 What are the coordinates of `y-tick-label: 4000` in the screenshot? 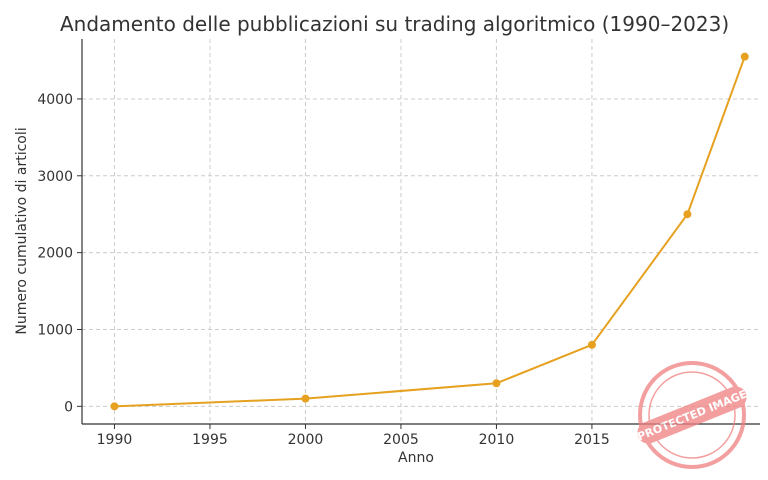 It's located at (55, 100).